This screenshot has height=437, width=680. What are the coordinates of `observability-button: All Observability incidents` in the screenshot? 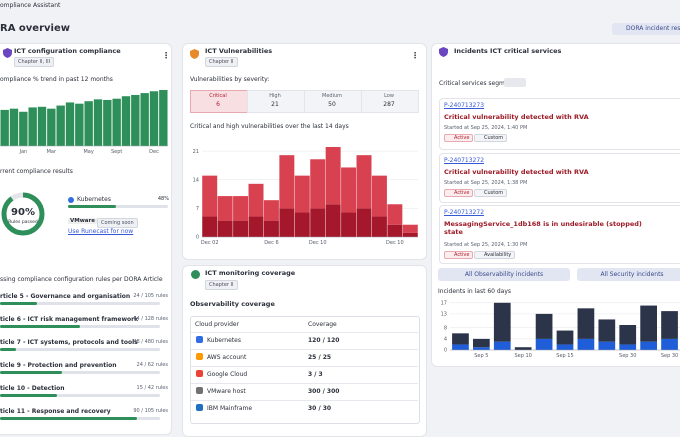 It's located at (504, 274).